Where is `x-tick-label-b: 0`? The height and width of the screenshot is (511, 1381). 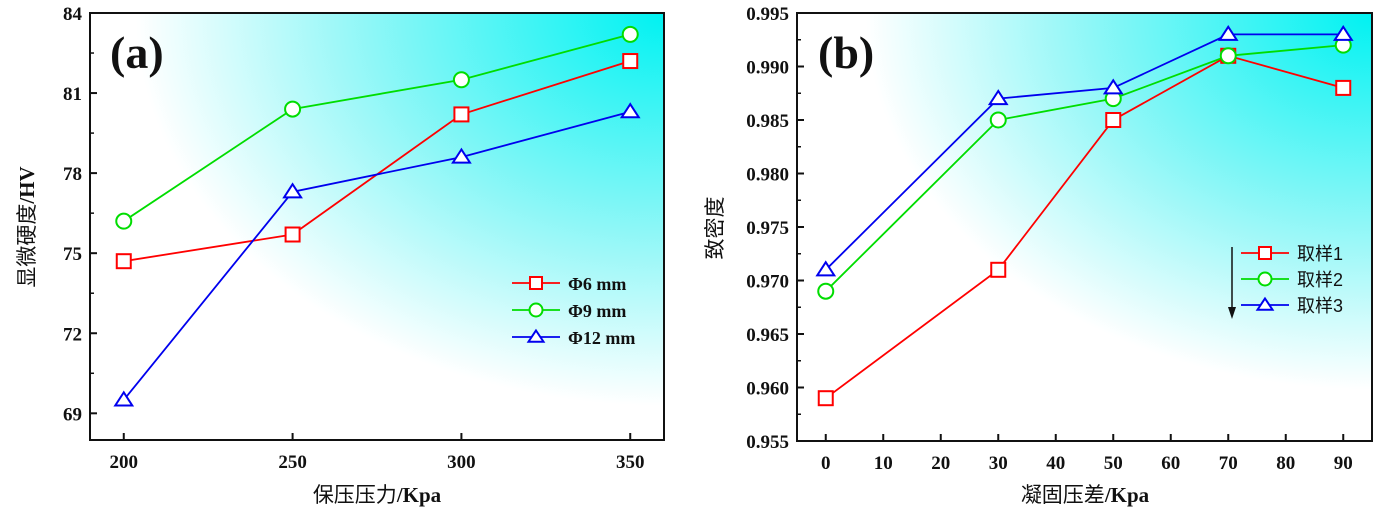 x-tick-label-b: 0 is located at coordinates (826, 463).